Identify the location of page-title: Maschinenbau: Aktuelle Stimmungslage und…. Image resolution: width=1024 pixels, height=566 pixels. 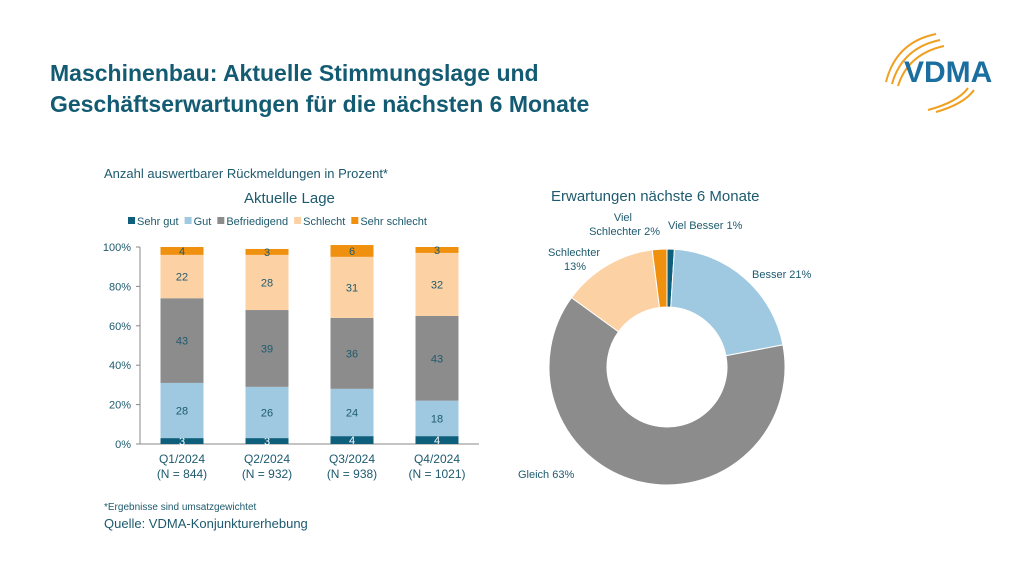
(319, 89).